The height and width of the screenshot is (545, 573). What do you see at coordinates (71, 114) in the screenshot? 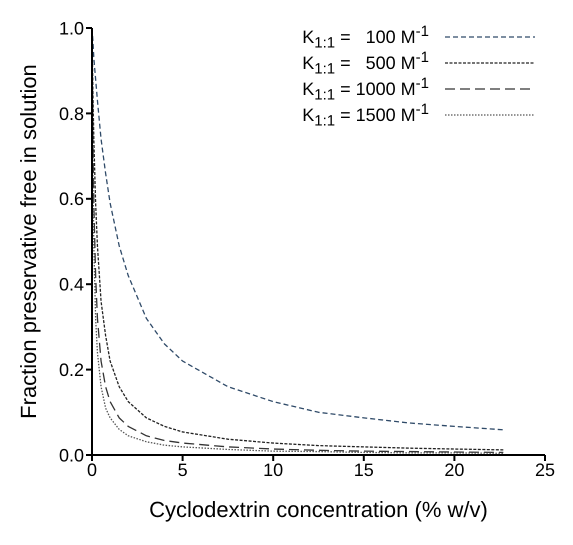
I see `y-tick-label: 0.8` at bounding box center [71, 114].